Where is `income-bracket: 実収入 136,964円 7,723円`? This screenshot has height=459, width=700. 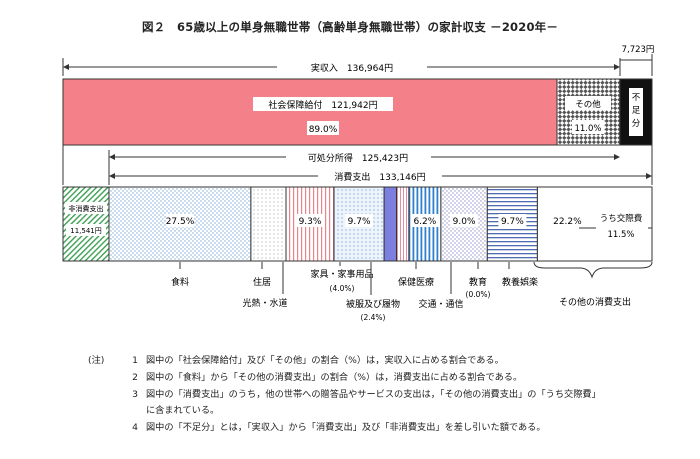 income-bracket: 実収入 136,964円 7,723円 is located at coordinates (358, 60).